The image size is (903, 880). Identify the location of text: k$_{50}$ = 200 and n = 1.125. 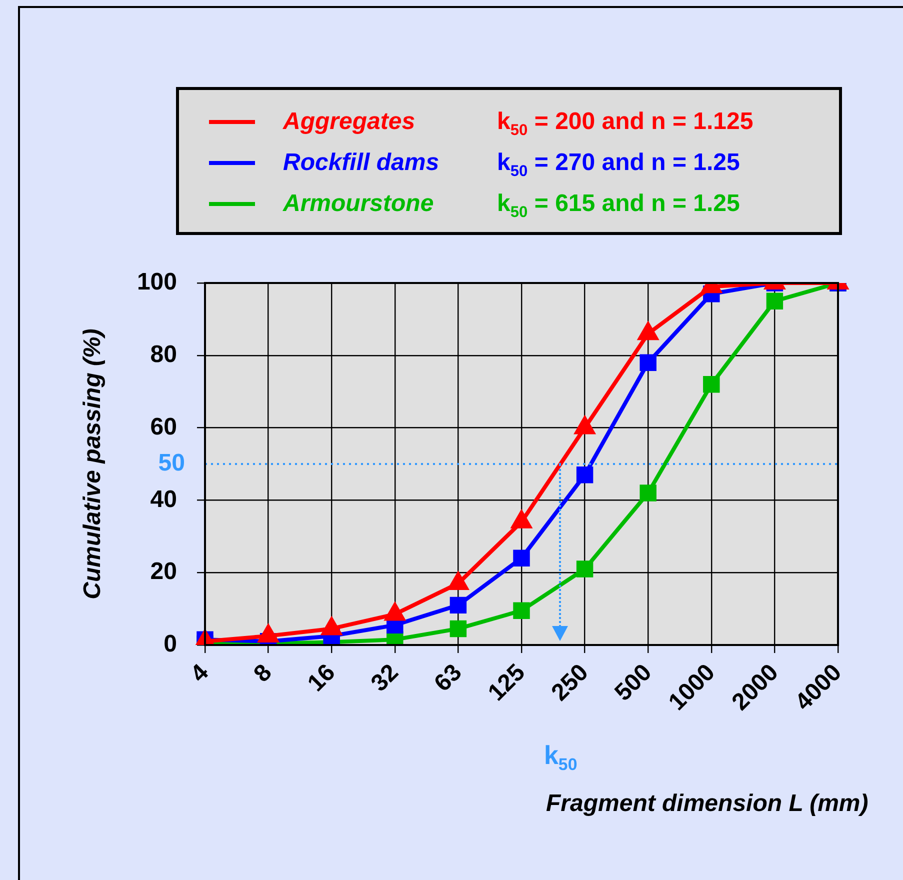
(625, 124).